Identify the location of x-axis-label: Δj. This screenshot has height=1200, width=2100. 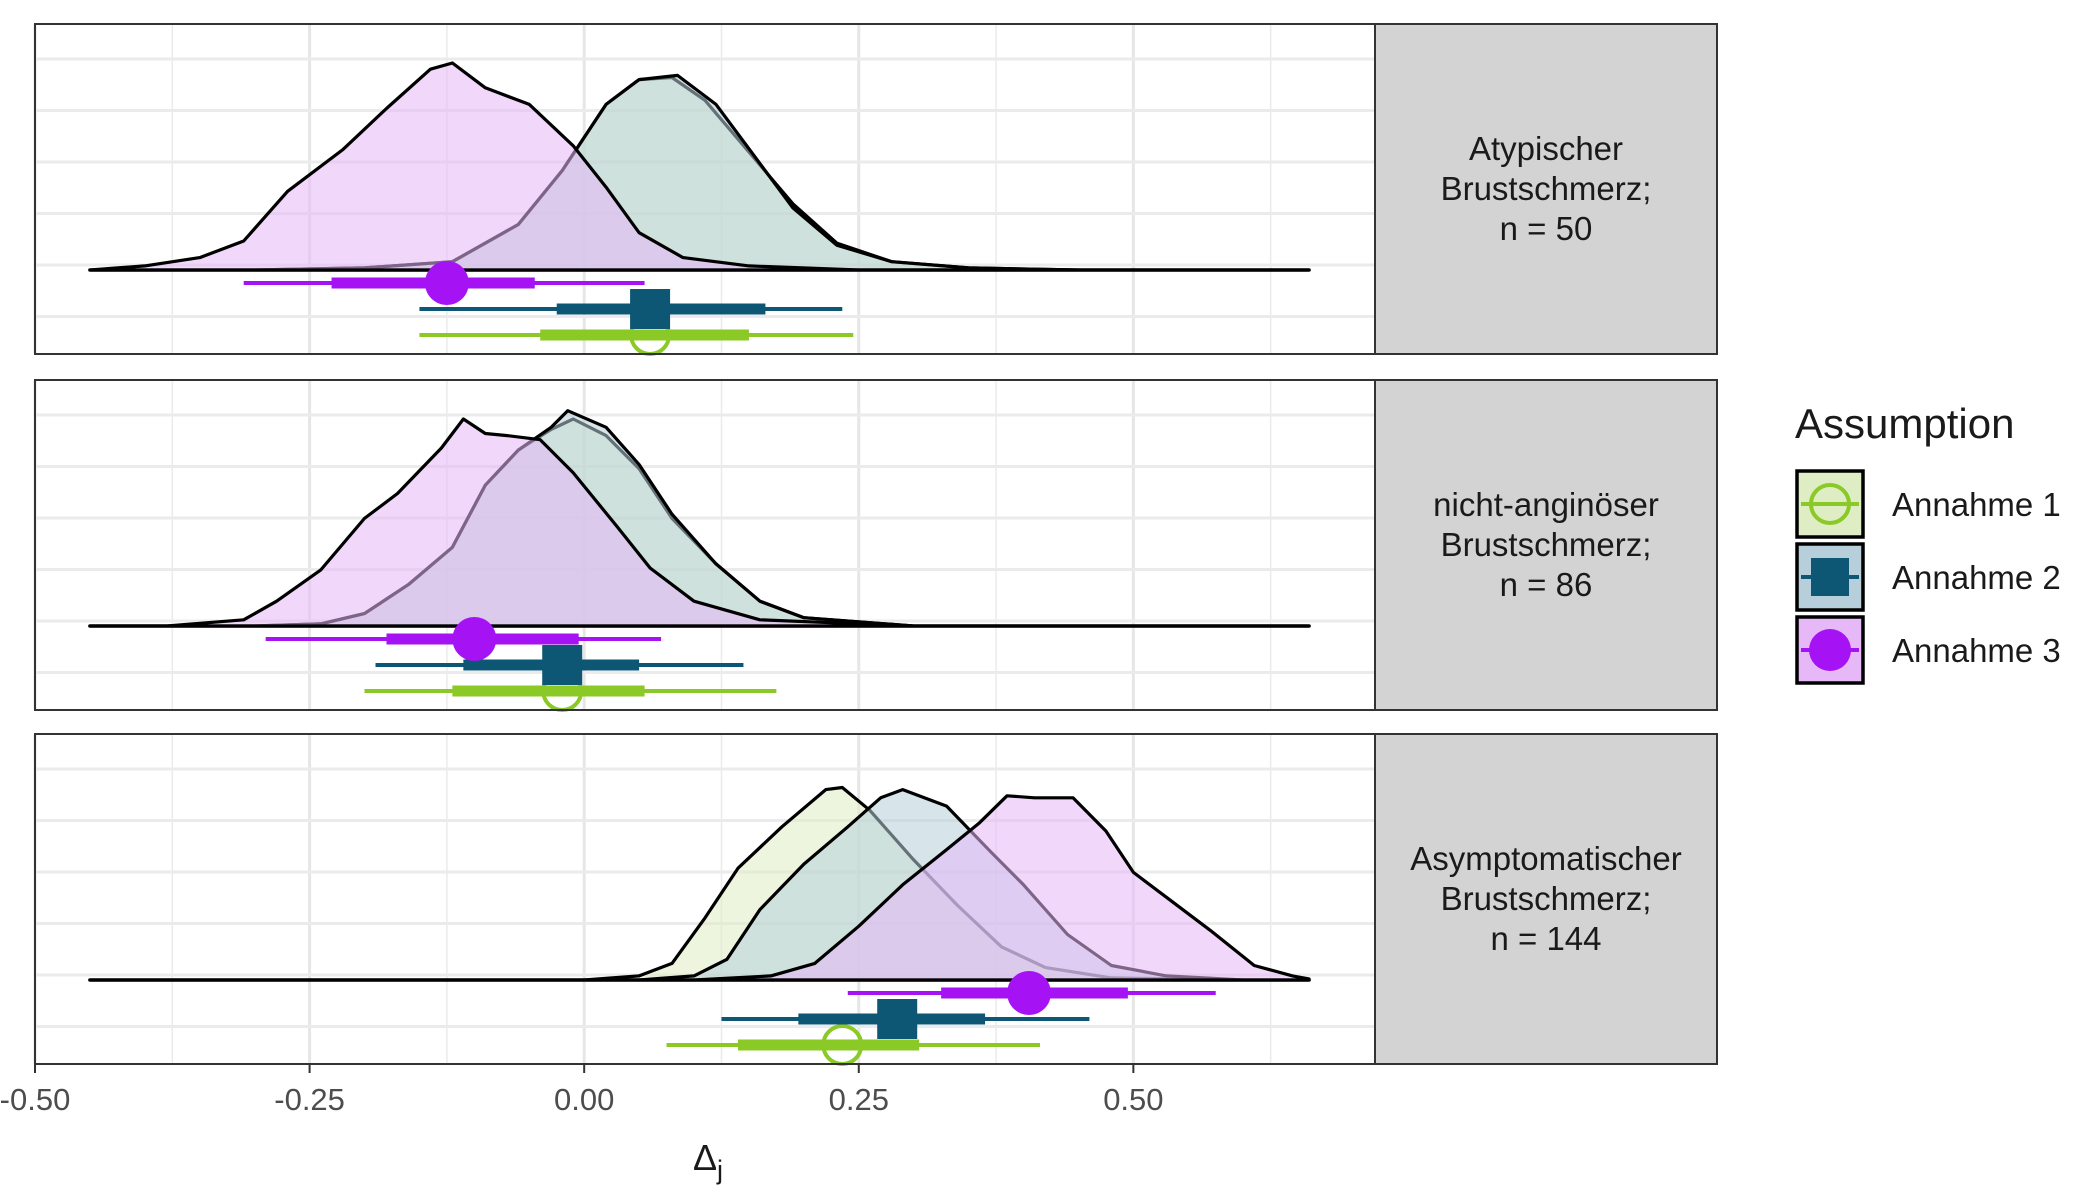
(708, 1161).